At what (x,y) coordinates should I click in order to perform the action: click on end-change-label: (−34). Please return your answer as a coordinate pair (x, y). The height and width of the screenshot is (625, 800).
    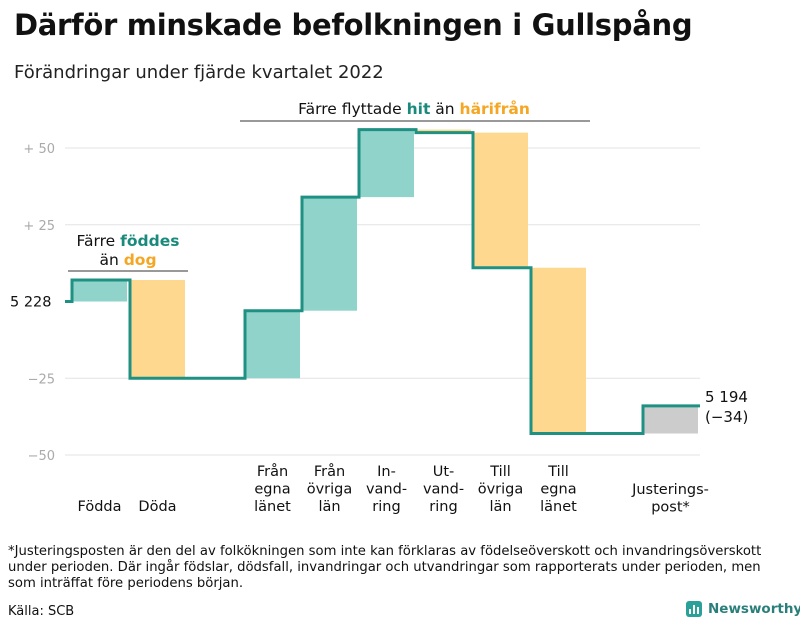
    Looking at the image, I should click on (726, 417).